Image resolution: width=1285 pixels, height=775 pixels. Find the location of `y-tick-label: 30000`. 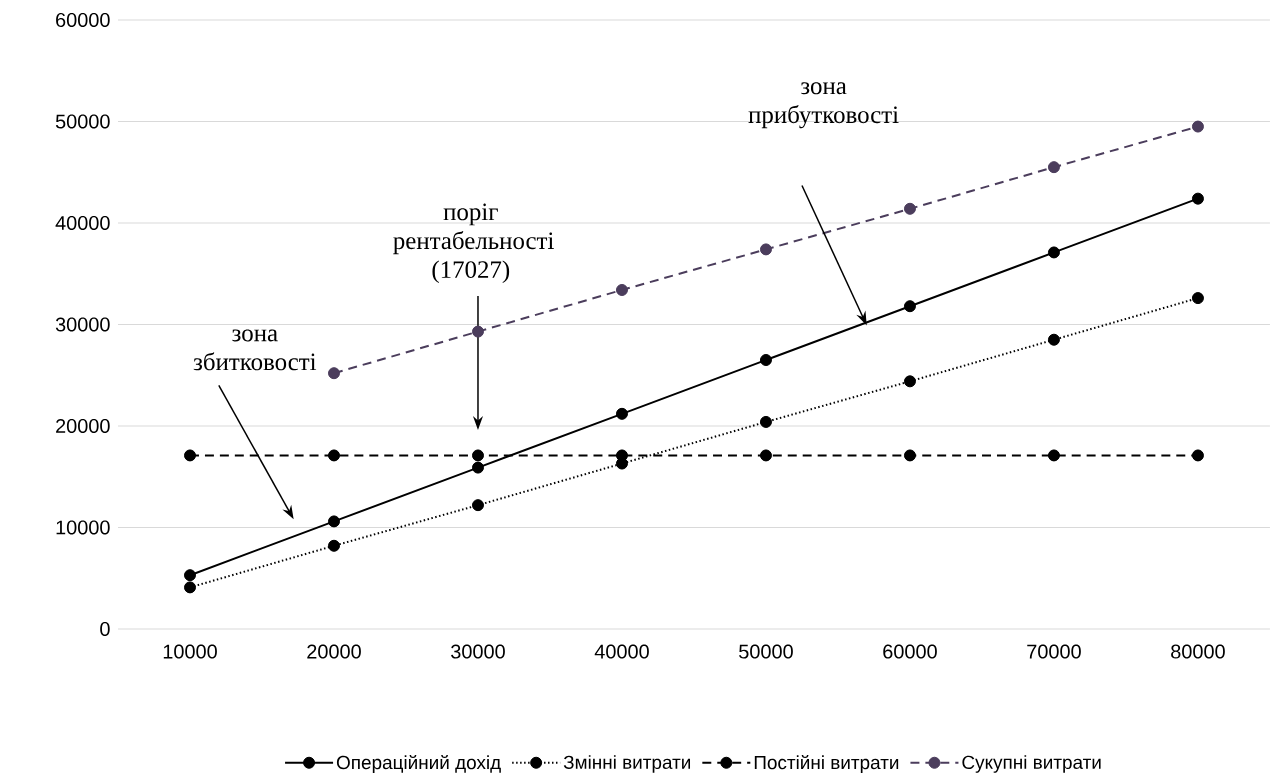

y-tick-label: 30000 is located at coordinates (82, 324).